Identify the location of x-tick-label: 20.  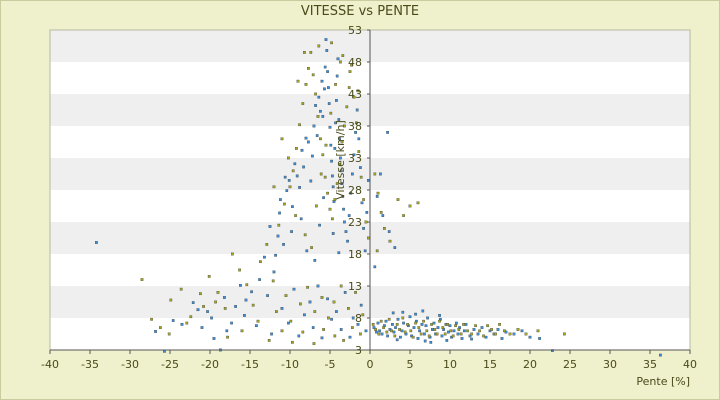
(530, 364).